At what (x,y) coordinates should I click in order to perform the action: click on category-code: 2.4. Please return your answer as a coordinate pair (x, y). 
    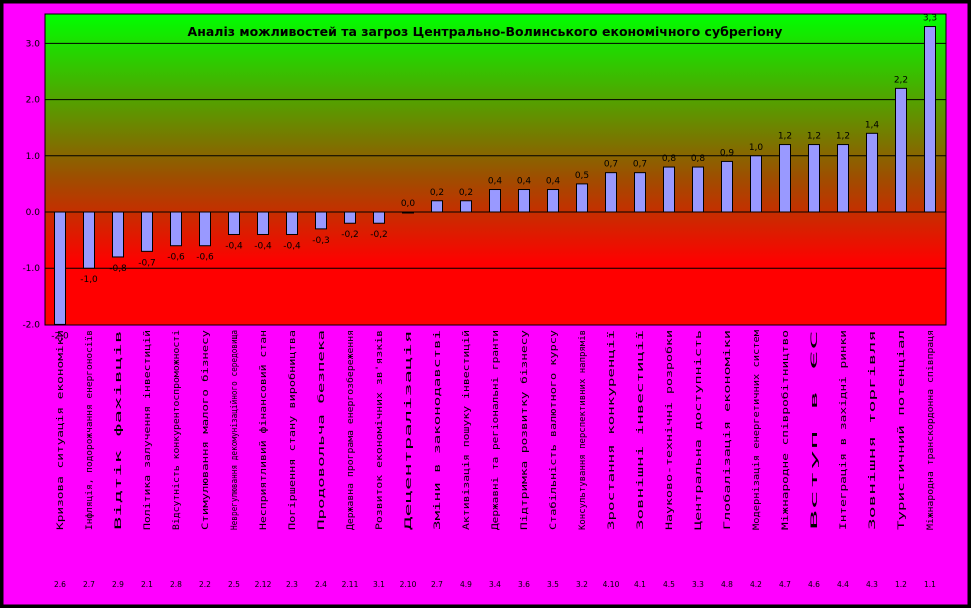
    Looking at the image, I should click on (321, 584).